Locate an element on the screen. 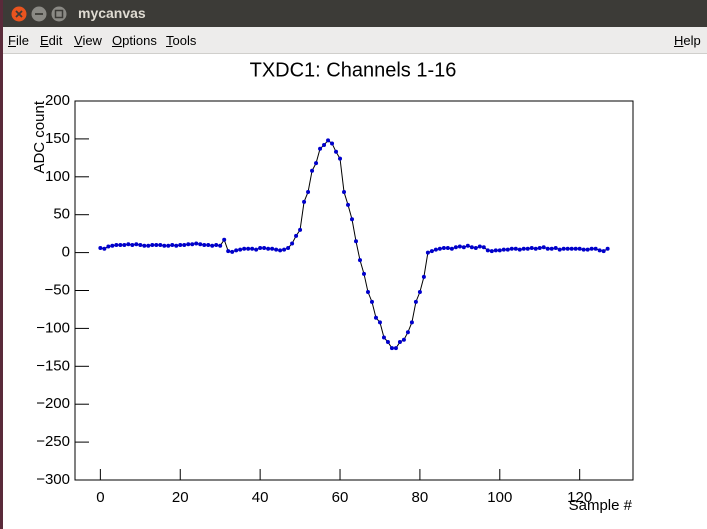 The width and height of the screenshot is (707, 529). menu-item: Tools is located at coordinates (181, 40).